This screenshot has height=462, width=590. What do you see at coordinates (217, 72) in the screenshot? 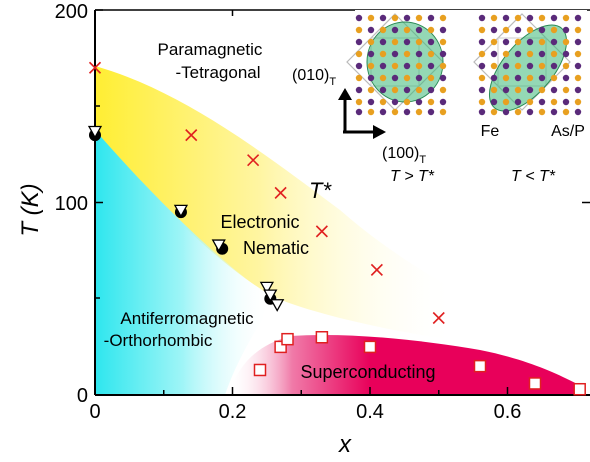
I see `paramagnetic-label: -Tetragonal` at bounding box center [217, 72].